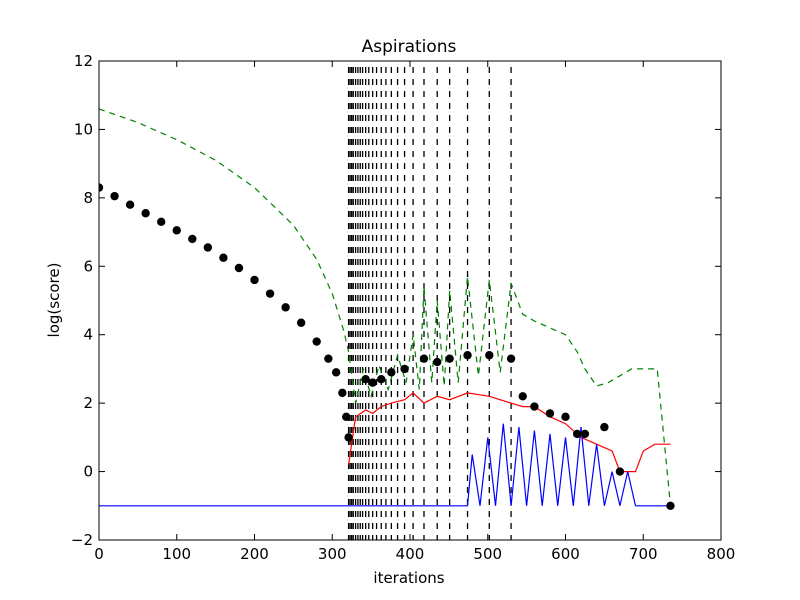 The image size is (800, 600). I want to click on y-tick-label: 6, so click(88, 266).